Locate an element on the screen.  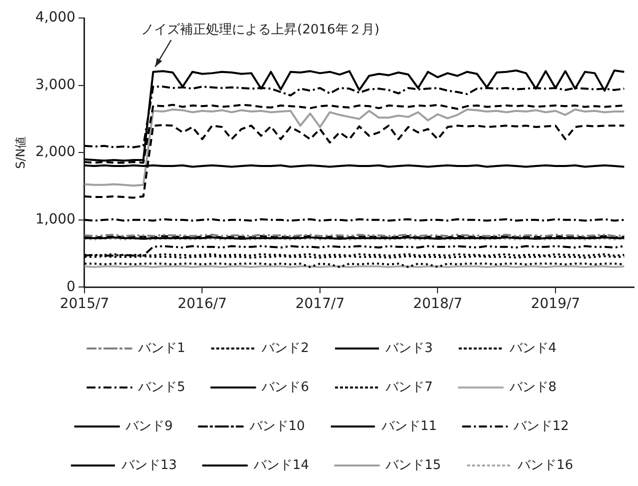
legend-label: バンド3 is located at coordinates (408, 348).